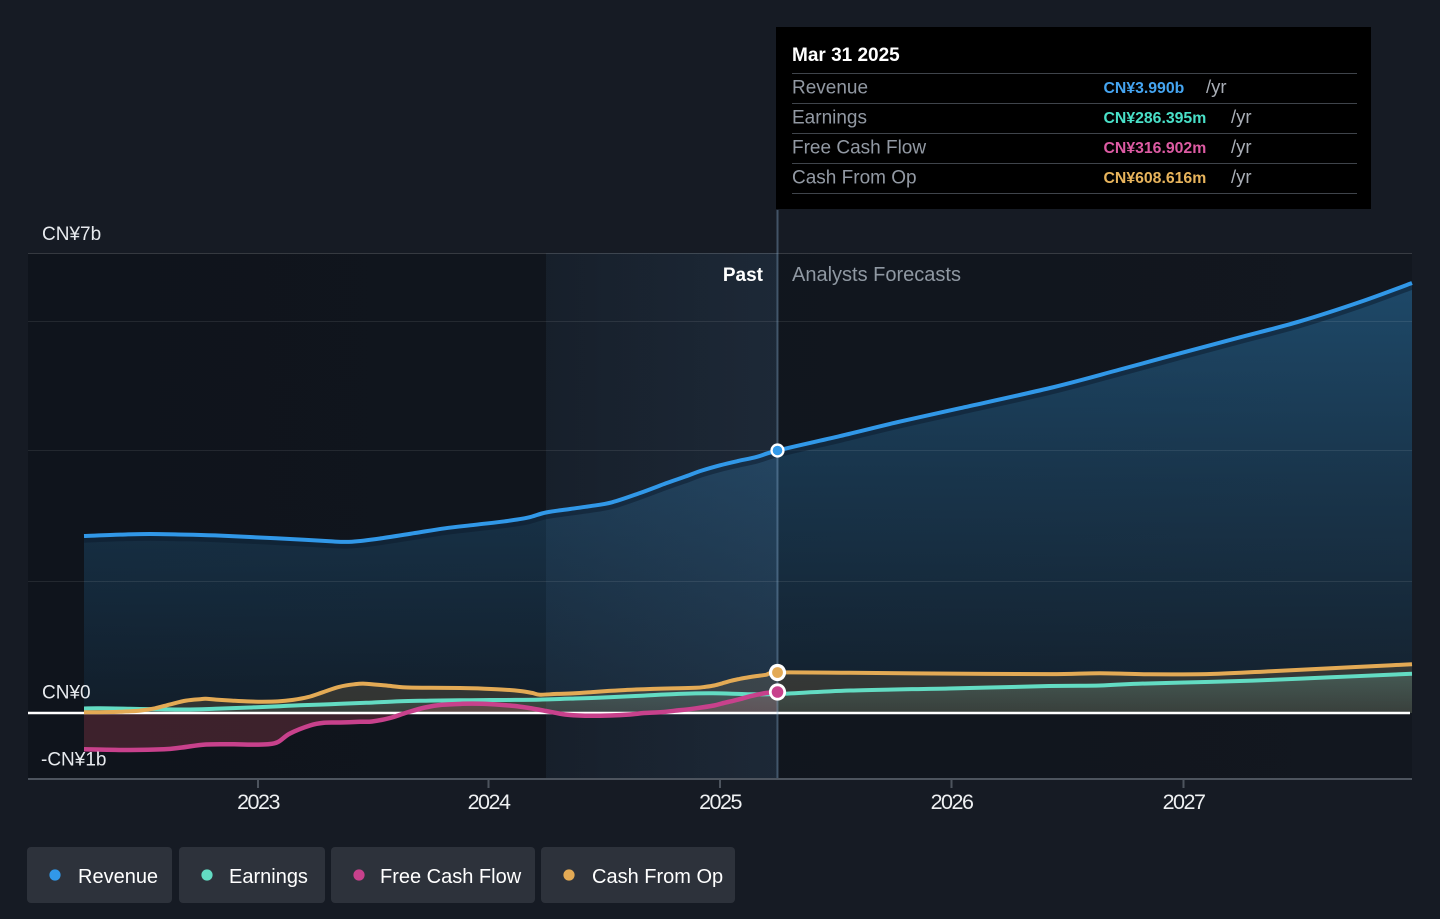  Describe the element at coordinates (1144, 88) in the screenshot. I see `svg-text: CN¥3.990b` at that location.